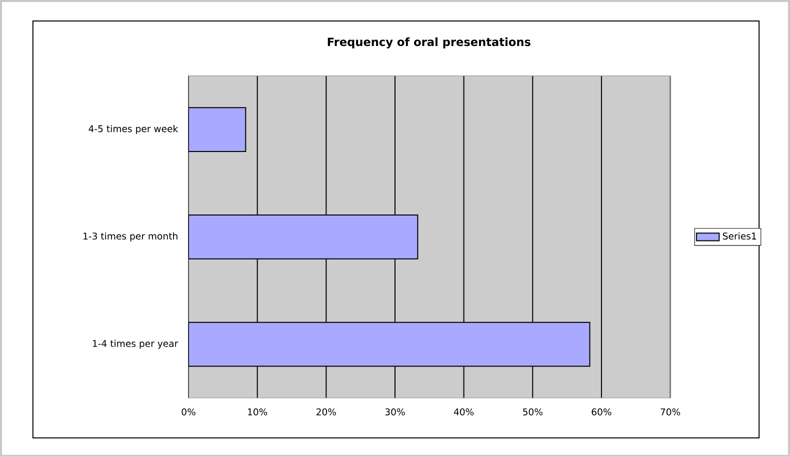  Describe the element at coordinates (532, 412) in the screenshot. I see `x-tick-label: 50%` at that location.